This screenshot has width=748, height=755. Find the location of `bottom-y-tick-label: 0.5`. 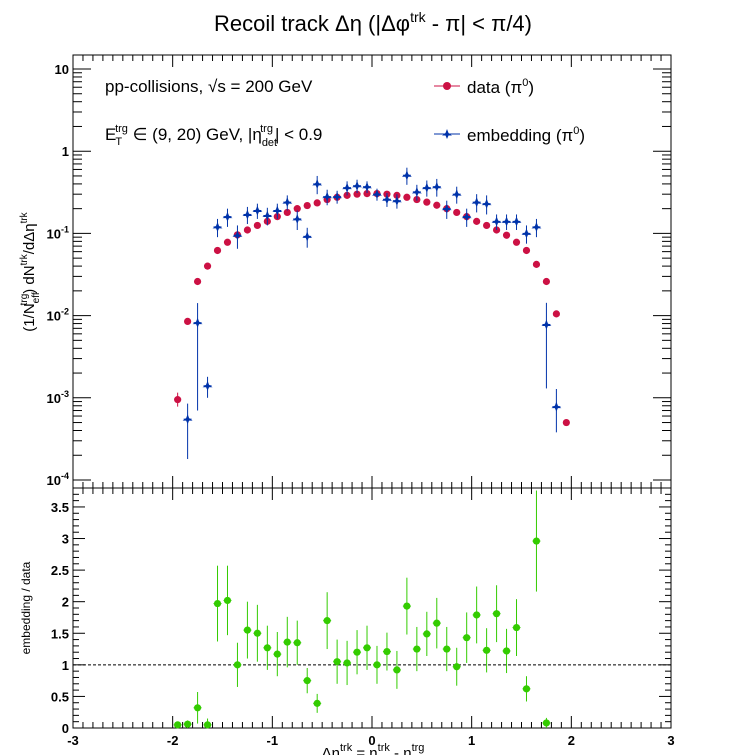

bottom-y-tick-label: 0.5 is located at coordinates (60, 696).